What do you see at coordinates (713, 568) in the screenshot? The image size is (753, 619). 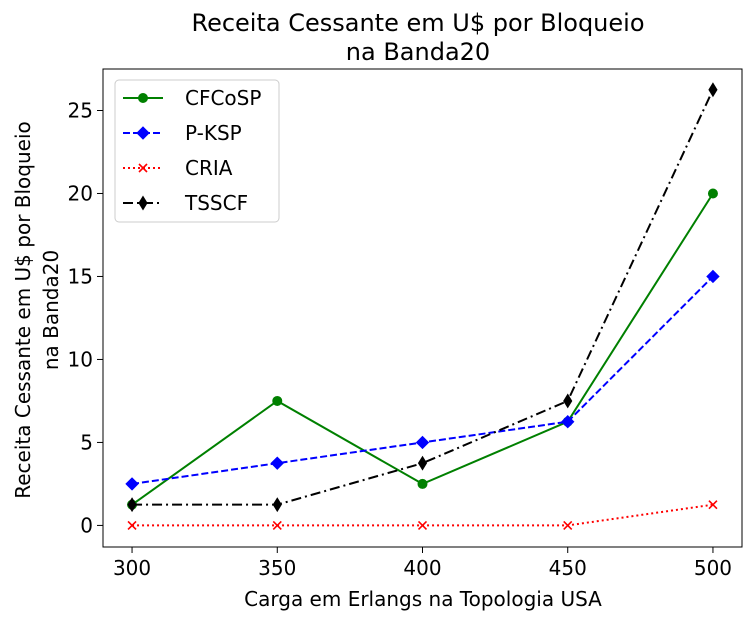 I see `x-tick-label: 500` at bounding box center [713, 568].